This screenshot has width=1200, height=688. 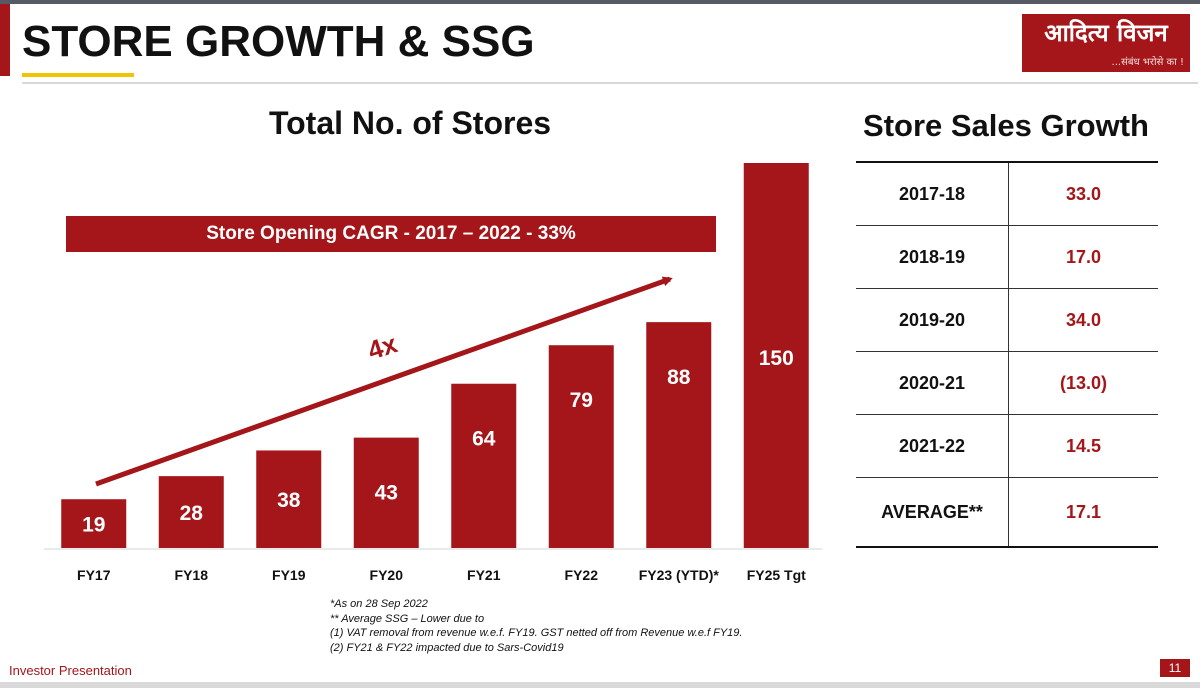 I want to click on table-row: 2018-19 17.0, so click(x=1007, y=257).